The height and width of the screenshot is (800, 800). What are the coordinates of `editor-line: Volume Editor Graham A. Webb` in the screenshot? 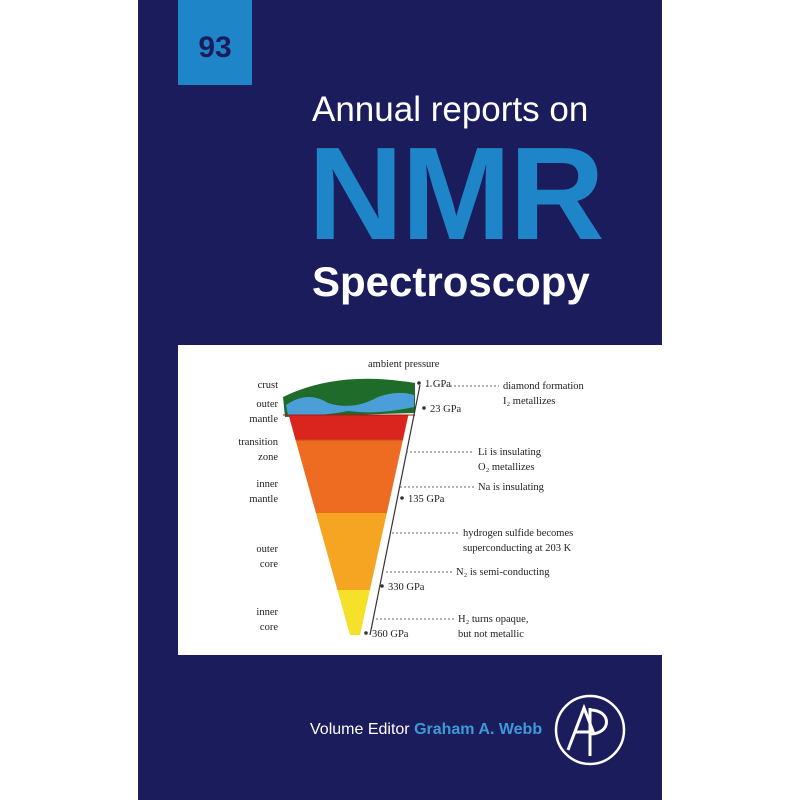 It's located at (426, 730).